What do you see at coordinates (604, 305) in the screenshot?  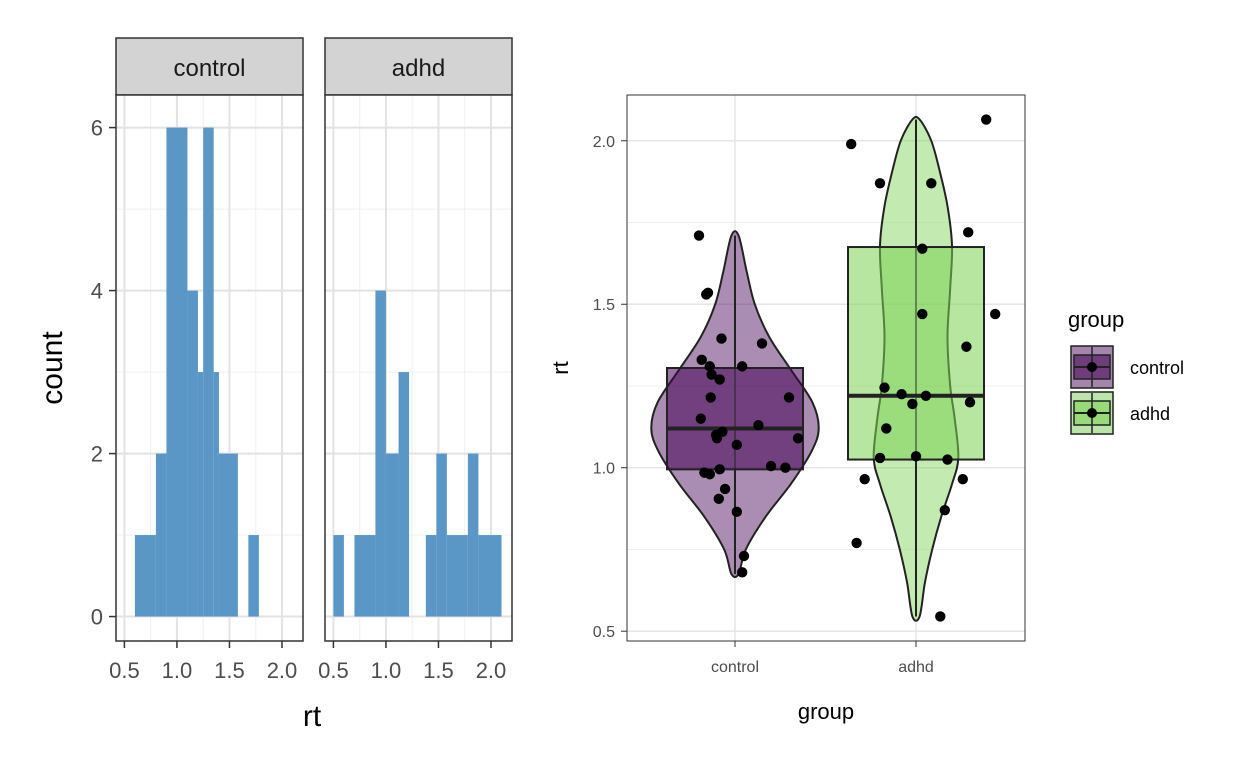 I see `y-tick-label: 1.5` at bounding box center [604, 305].